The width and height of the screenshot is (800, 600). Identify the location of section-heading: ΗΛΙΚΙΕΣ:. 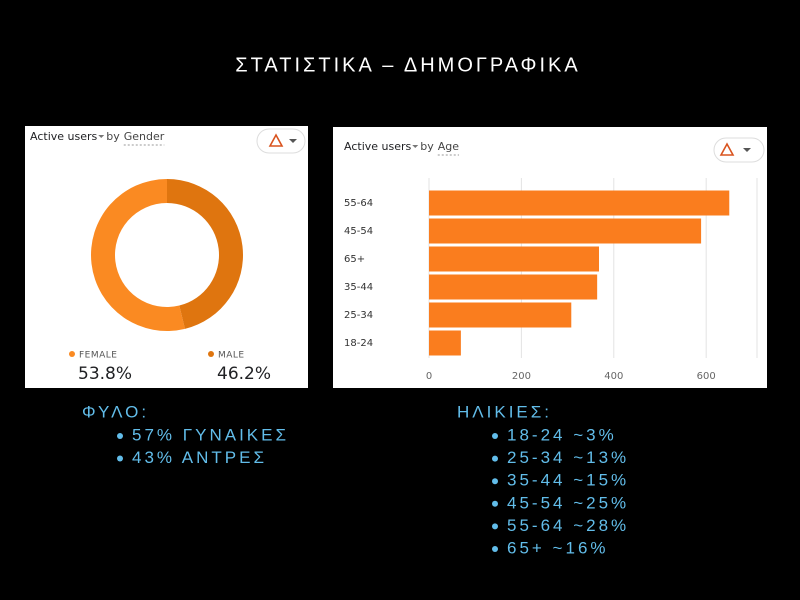
(504, 411).